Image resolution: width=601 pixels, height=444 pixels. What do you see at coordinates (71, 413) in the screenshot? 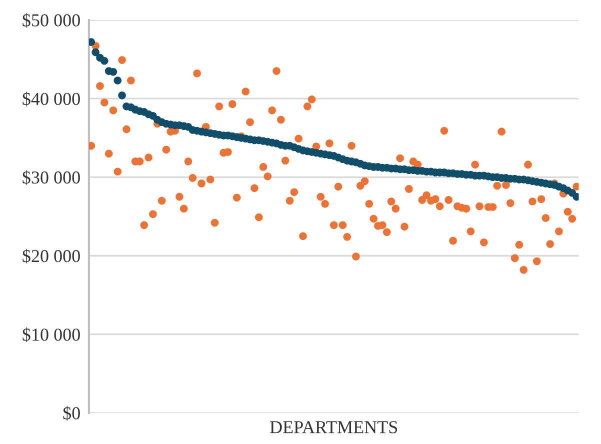
I see `y-tick-label: $0` at bounding box center [71, 413].